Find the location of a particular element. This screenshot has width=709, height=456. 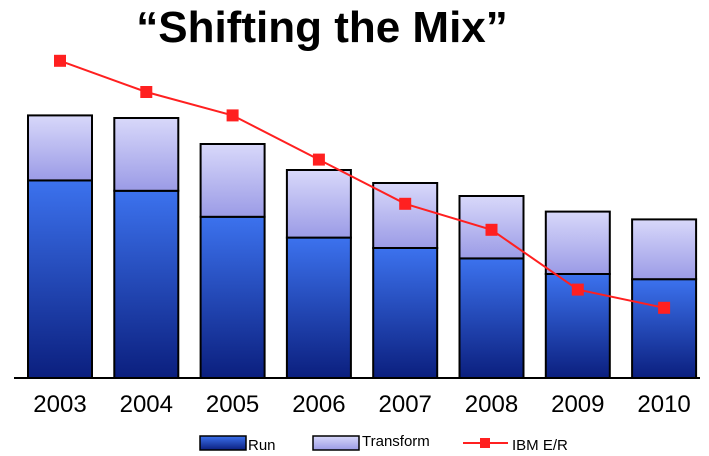

point-ibm-er-2009 is located at coordinates (577, 289).